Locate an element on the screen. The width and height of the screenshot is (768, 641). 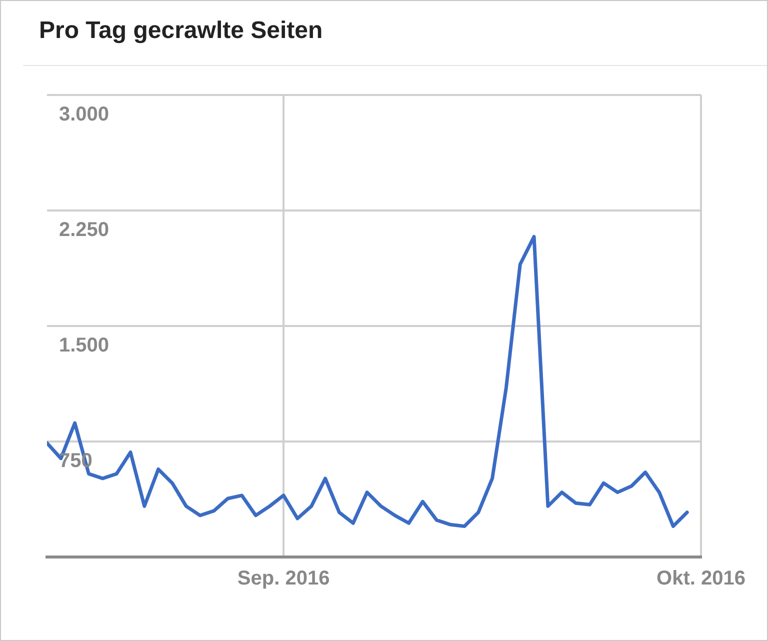
y-tick-label: 2.250 is located at coordinates (84, 230).